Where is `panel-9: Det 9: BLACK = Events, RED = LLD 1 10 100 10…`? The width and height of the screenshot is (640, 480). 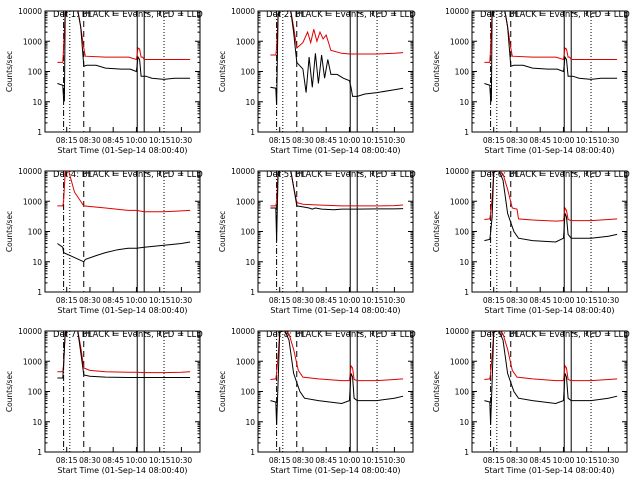 panel-9: Det 9: BLACK = Events, RED = LLD 1 10 100 10… is located at coordinates (531, 401).